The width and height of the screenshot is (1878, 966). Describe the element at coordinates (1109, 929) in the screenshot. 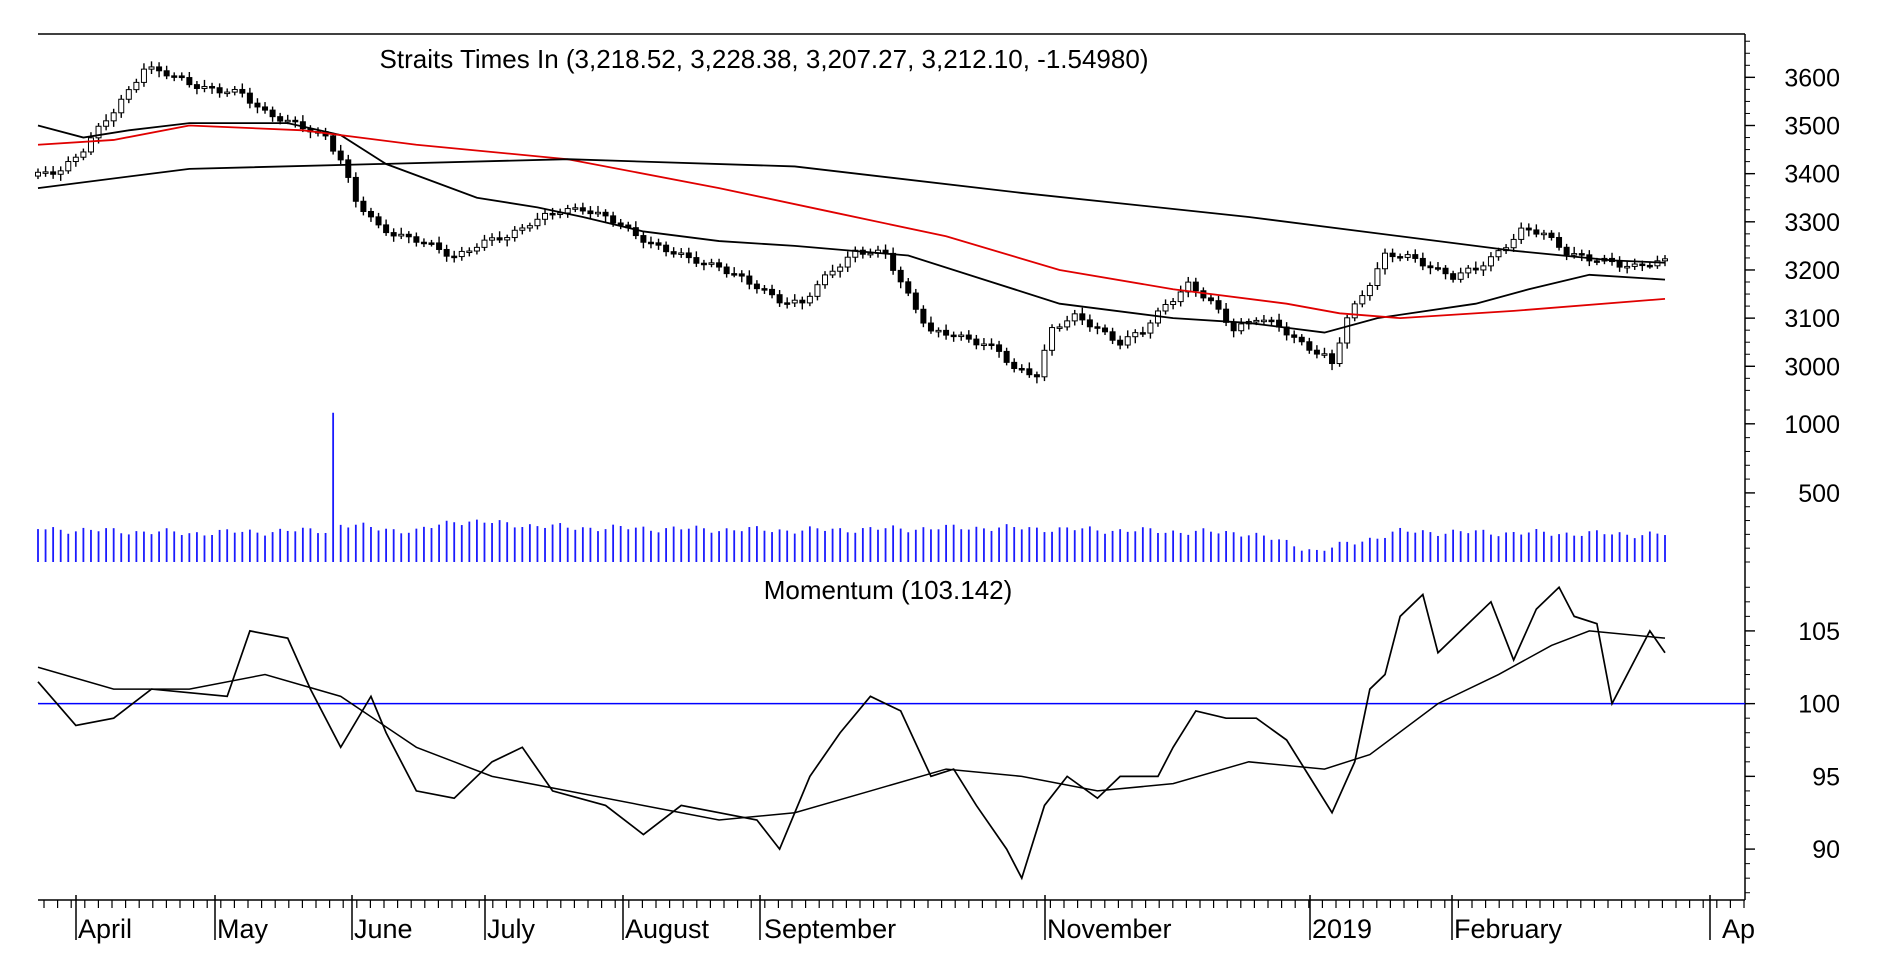

I see `x-tick-label: November` at that location.